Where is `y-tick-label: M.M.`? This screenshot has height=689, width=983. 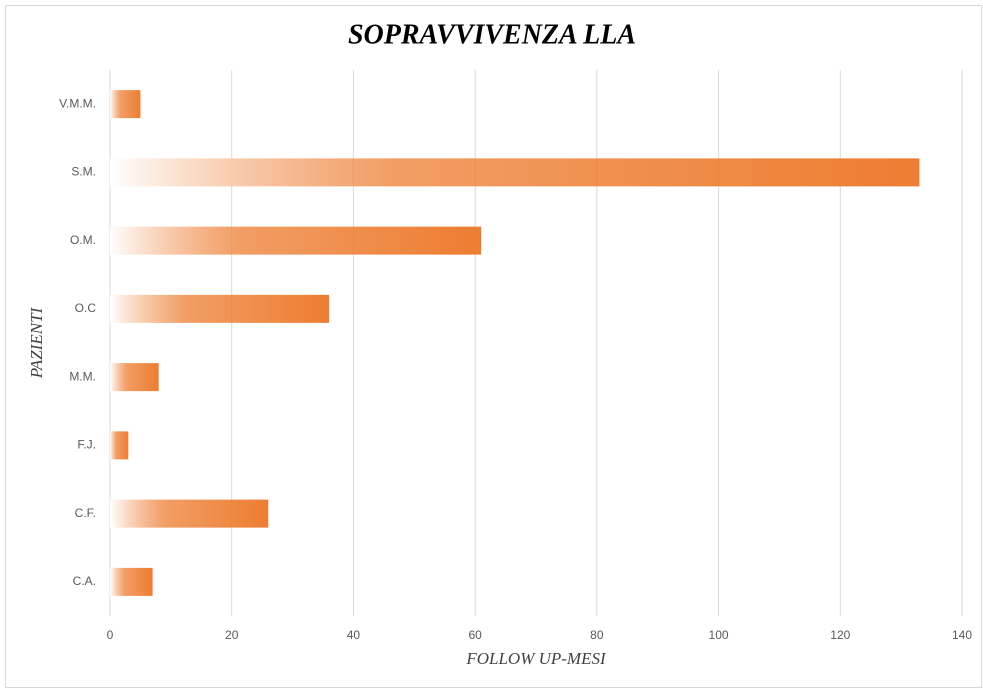
y-tick-label: M.M. is located at coordinates (82, 376).